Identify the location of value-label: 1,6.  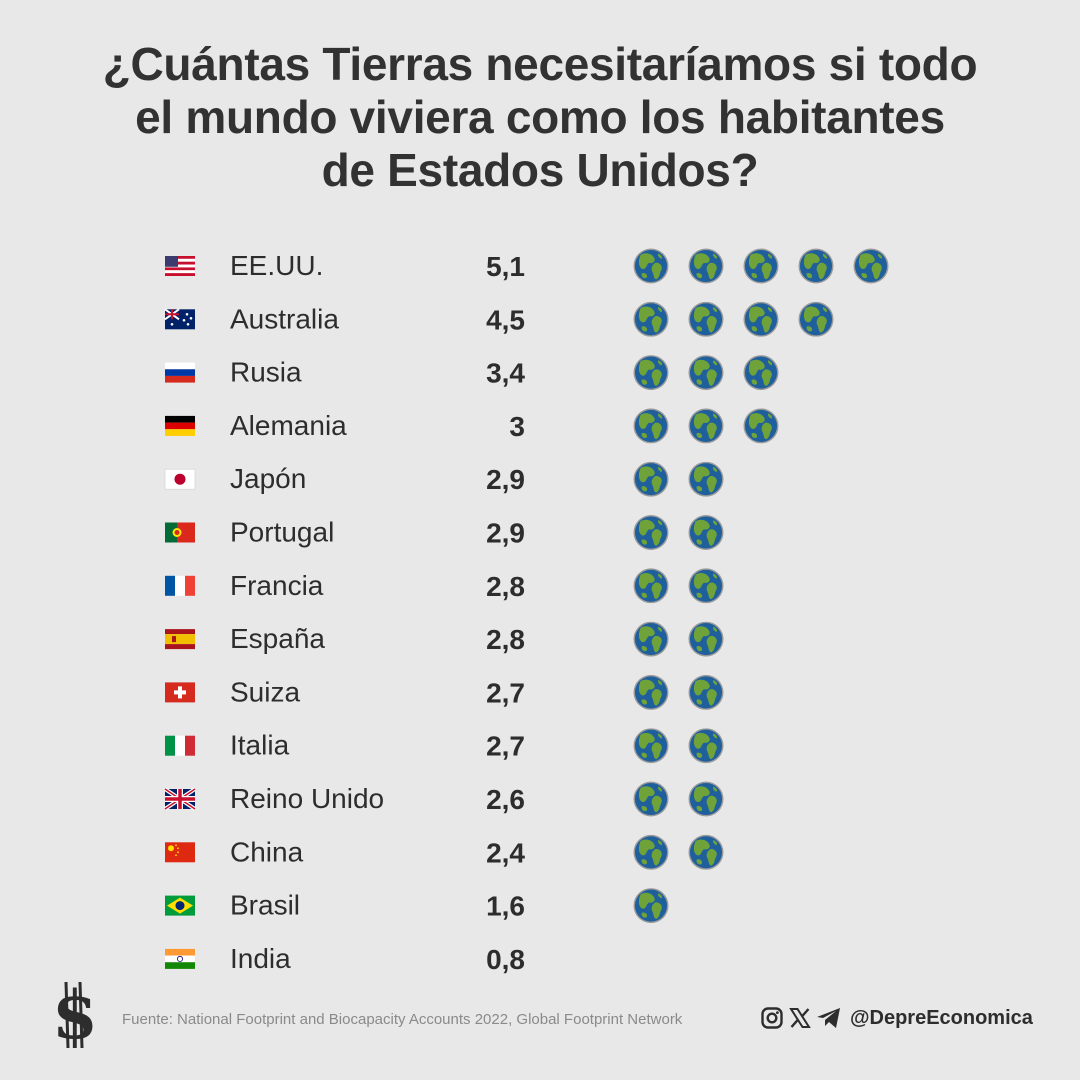
(505, 906).